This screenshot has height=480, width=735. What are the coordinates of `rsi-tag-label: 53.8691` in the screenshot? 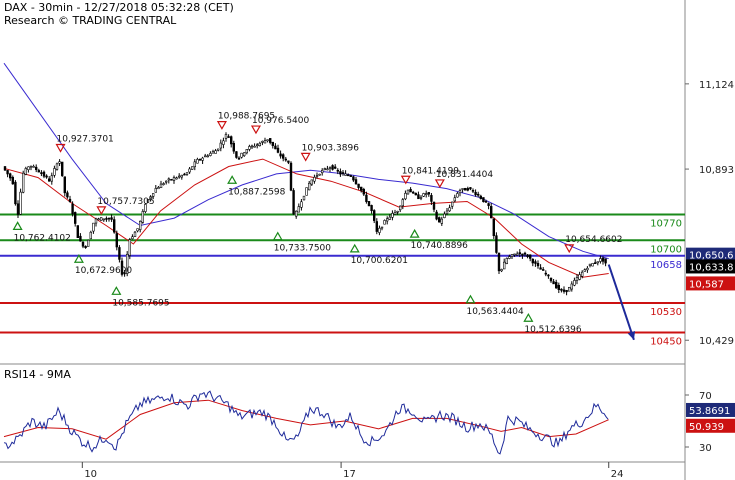 It's located at (709, 411).